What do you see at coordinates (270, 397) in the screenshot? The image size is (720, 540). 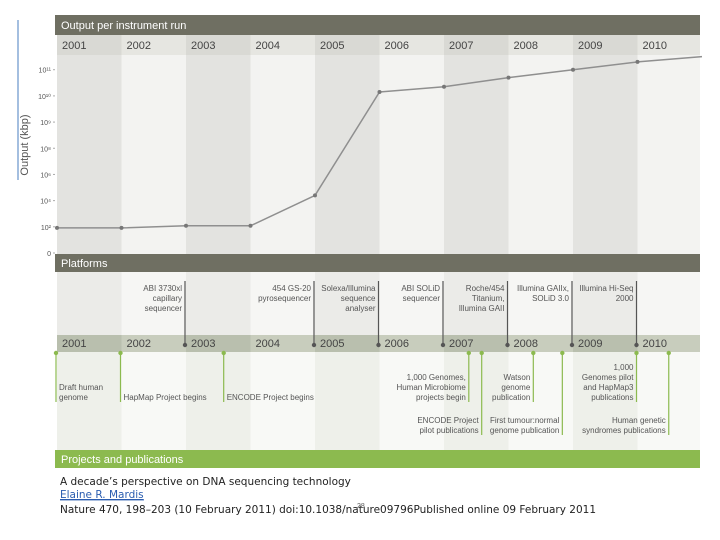 I see `project-label: ENCODE Project begins` at bounding box center [270, 397].